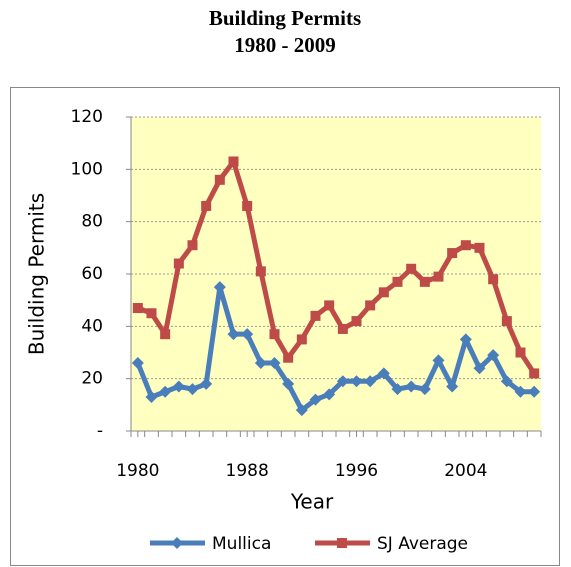 This screenshot has width=571, height=567. What do you see at coordinates (465, 471) in the screenshot?
I see `x-tick-label: 2004` at bounding box center [465, 471].